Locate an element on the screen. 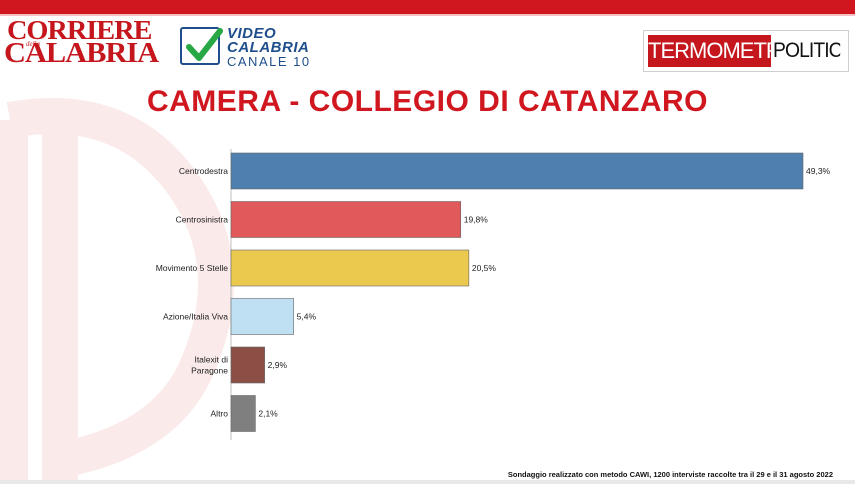 Image resolution: width=855 pixels, height=484 pixels. checkmark-icon is located at coordinates (201, 46).